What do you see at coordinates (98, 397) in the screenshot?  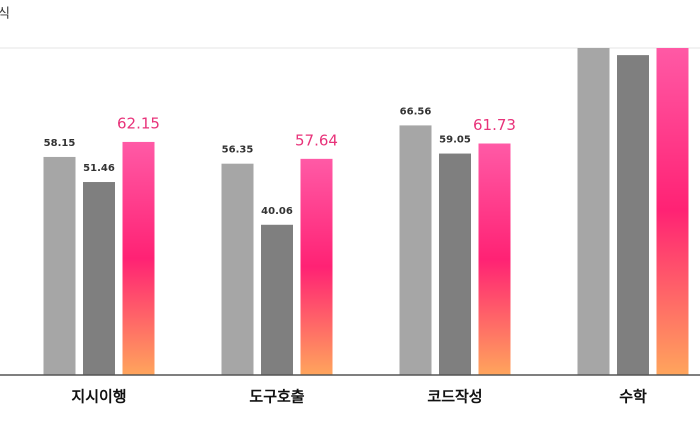 I see `x-tick-label: 지시이행` at bounding box center [98, 397].